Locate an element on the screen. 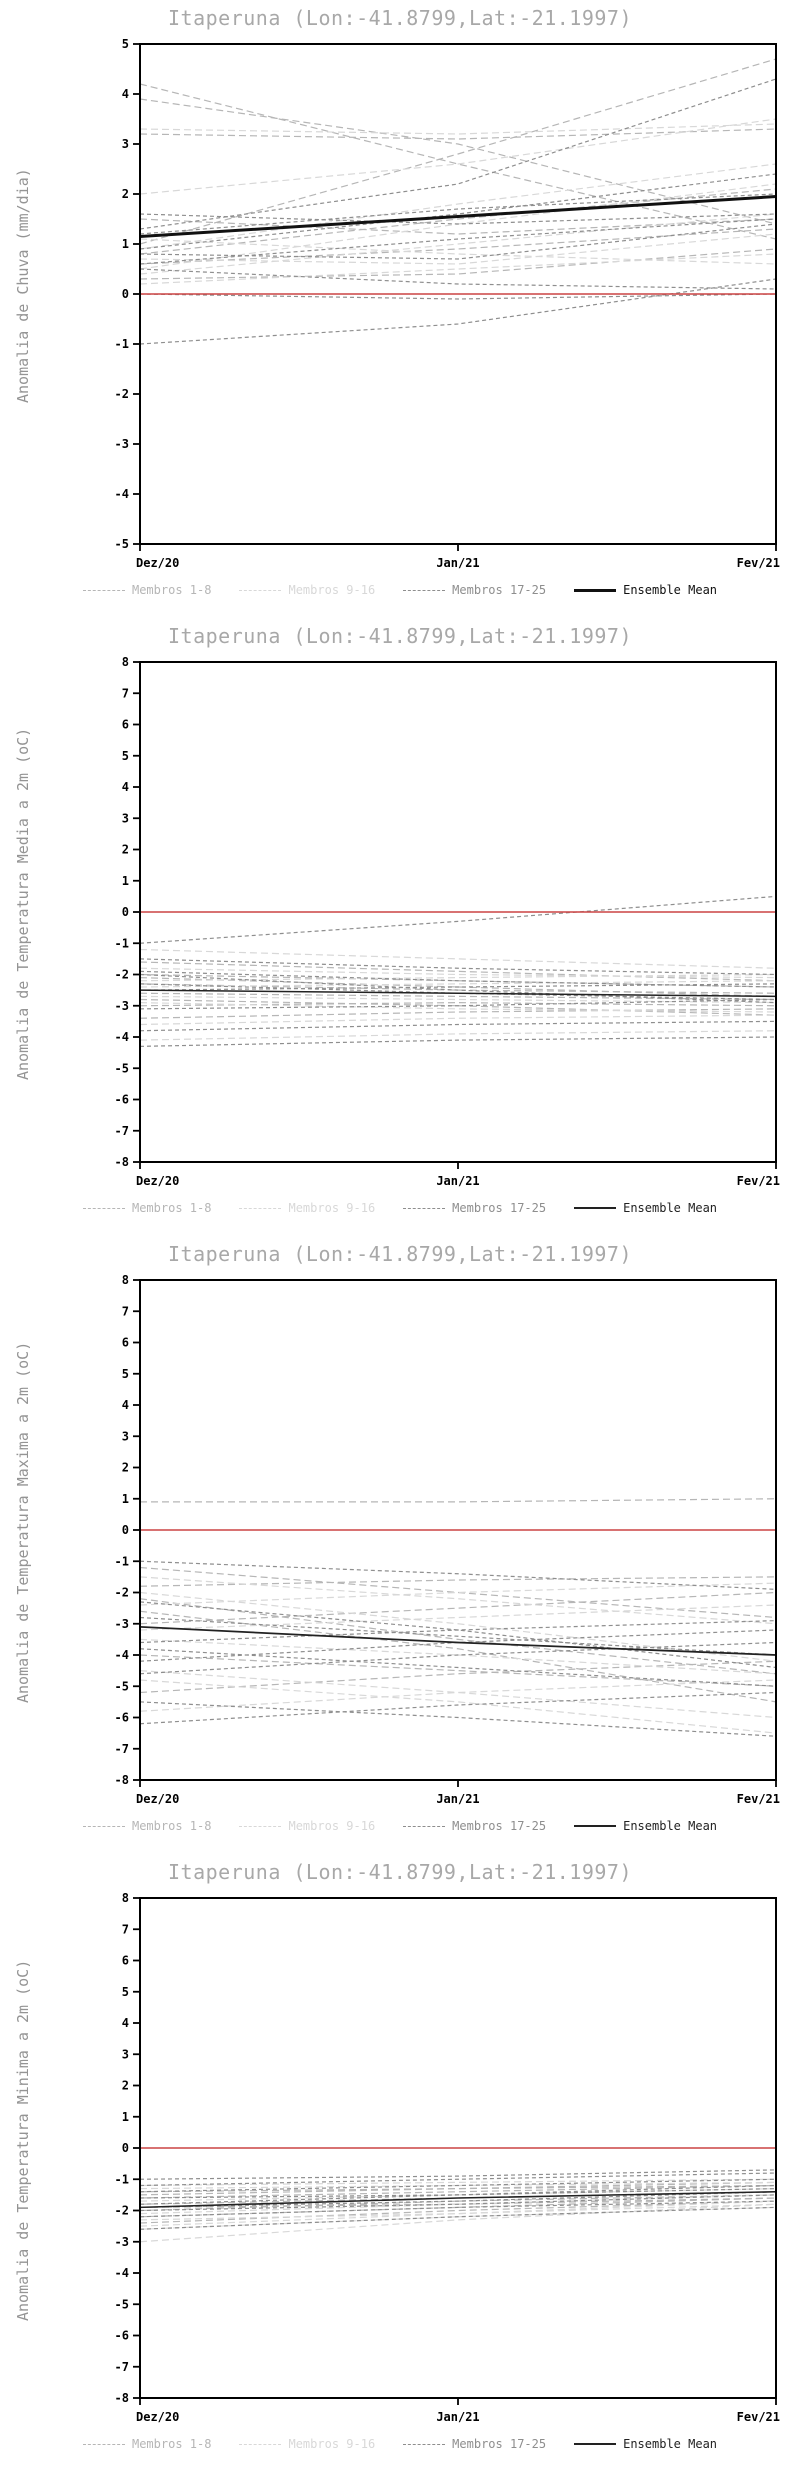 The image size is (800, 2472). legend-label: Membros 17-25 is located at coordinates (499, 2444).